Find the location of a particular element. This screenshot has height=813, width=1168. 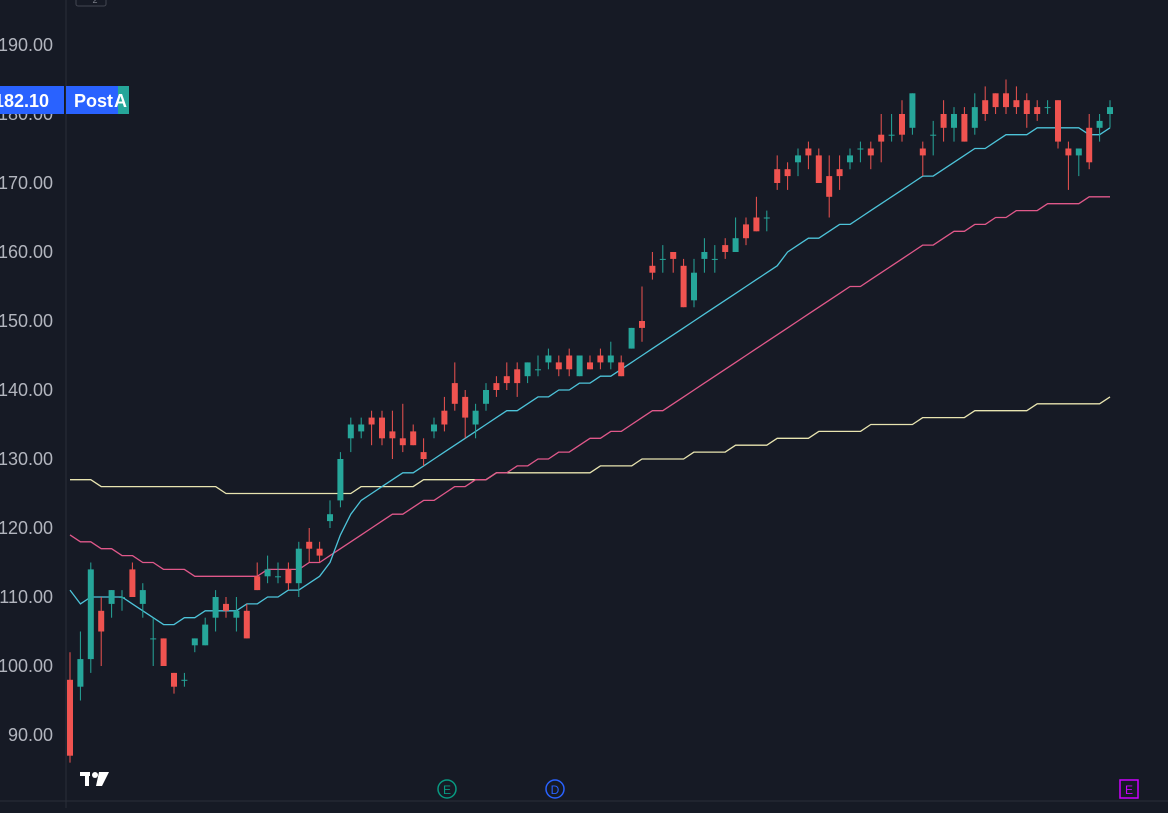

top-box-label: 2 is located at coordinates (94, 2).